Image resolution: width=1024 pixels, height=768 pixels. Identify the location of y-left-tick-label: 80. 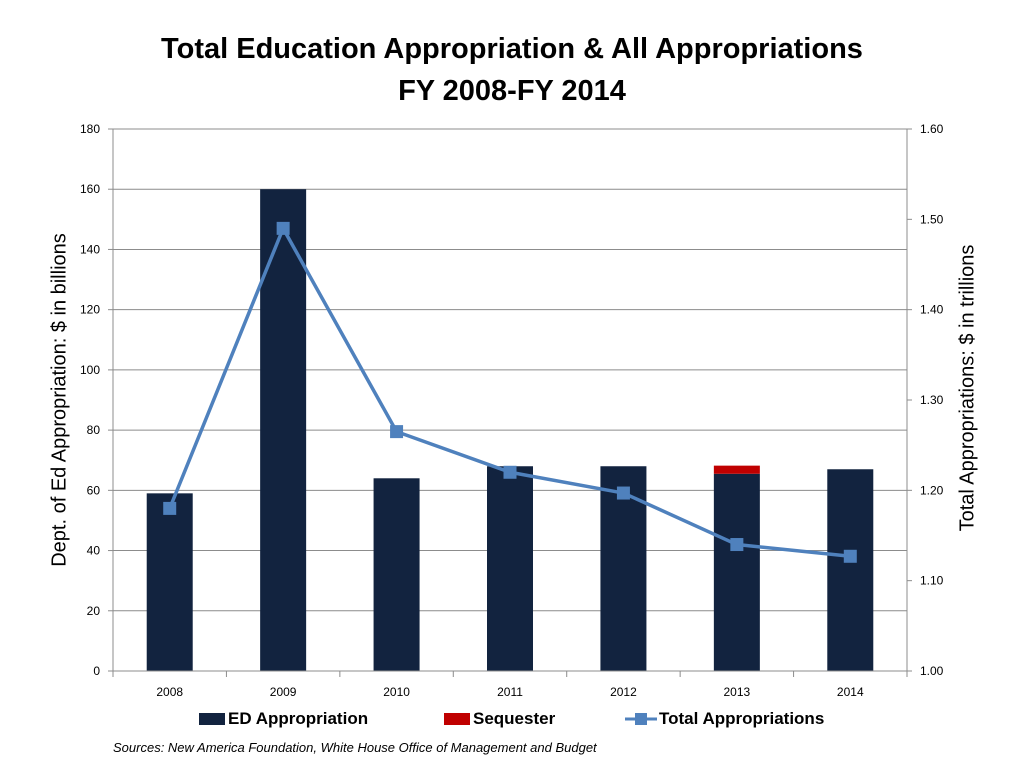
(94, 430).